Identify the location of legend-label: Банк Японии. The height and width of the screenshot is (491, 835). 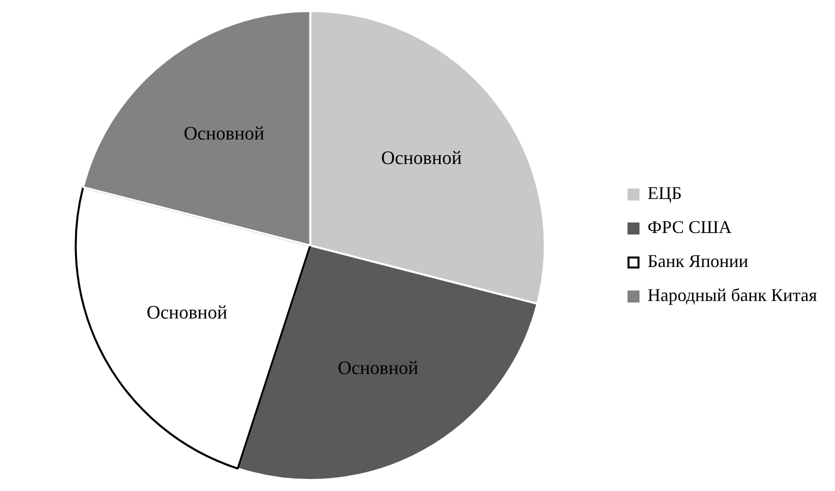
(698, 261).